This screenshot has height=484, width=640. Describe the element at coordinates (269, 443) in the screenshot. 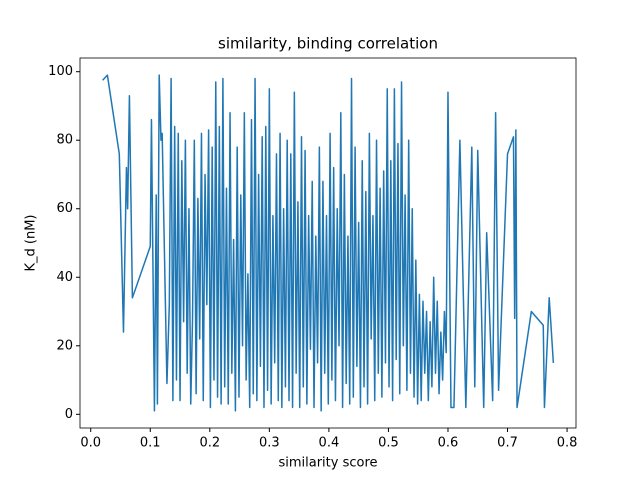

I see `x-tick-label: 0.3` at that location.